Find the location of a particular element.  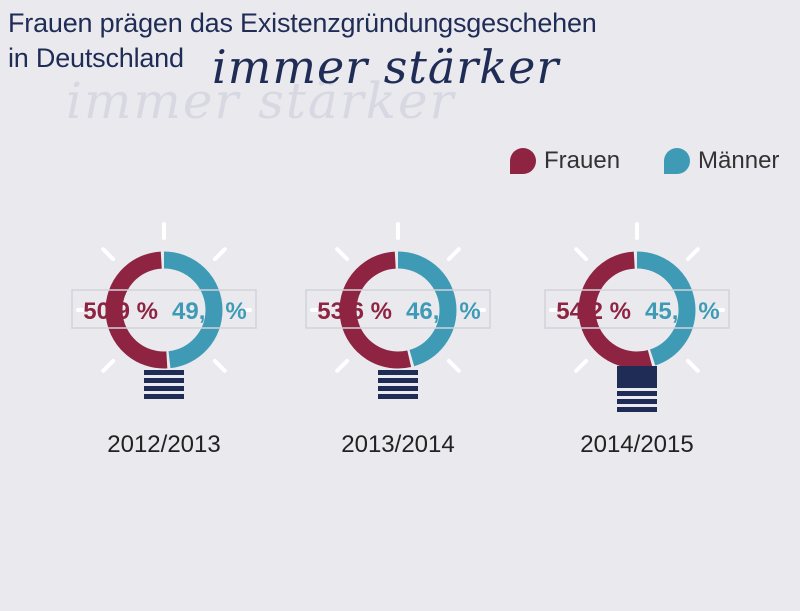

title-script: immer stärker is located at coordinates (386, 67).